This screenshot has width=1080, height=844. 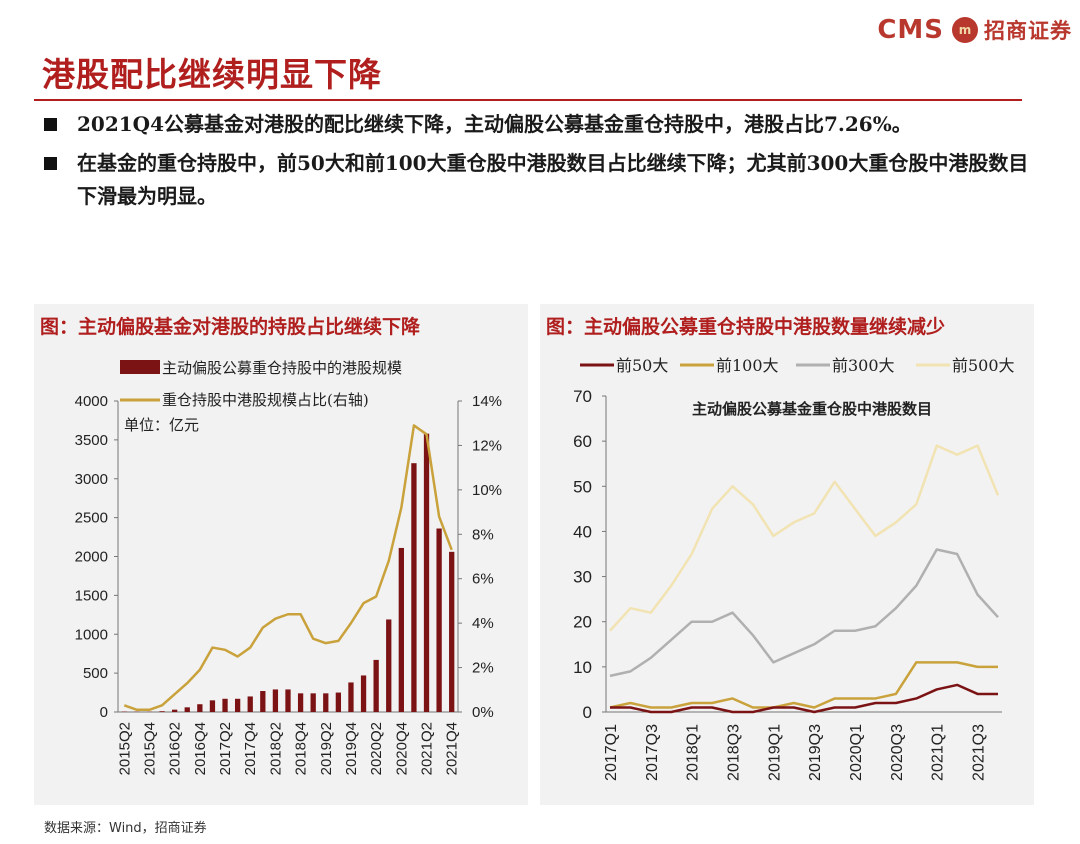 I want to click on y-tick-label: 10, so click(x=582, y=667).